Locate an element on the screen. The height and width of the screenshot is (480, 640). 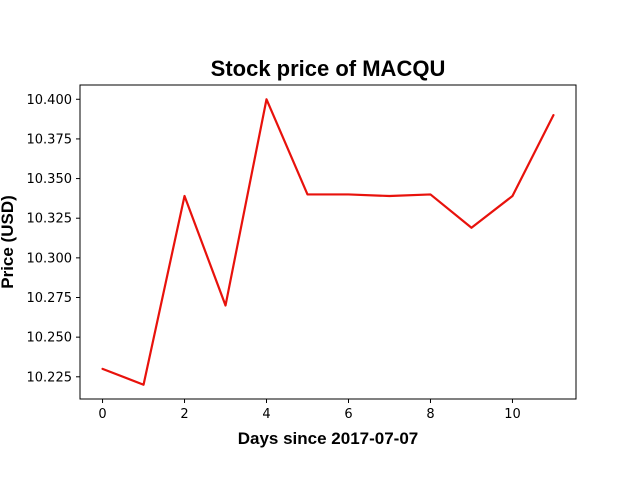
y-tick-label: 10.275 is located at coordinates (50, 298).